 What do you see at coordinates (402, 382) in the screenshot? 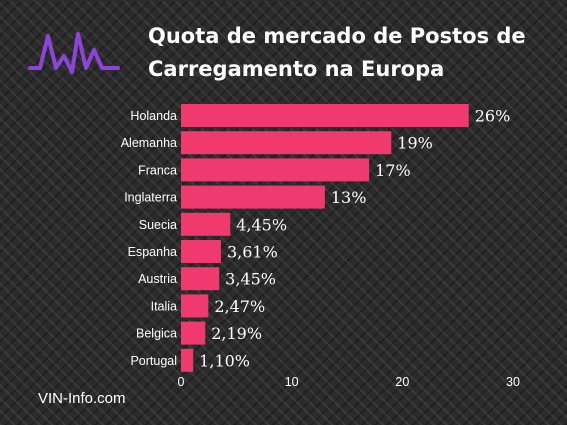
I see `x-tick-label: 20` at bounding box center [402, 382].